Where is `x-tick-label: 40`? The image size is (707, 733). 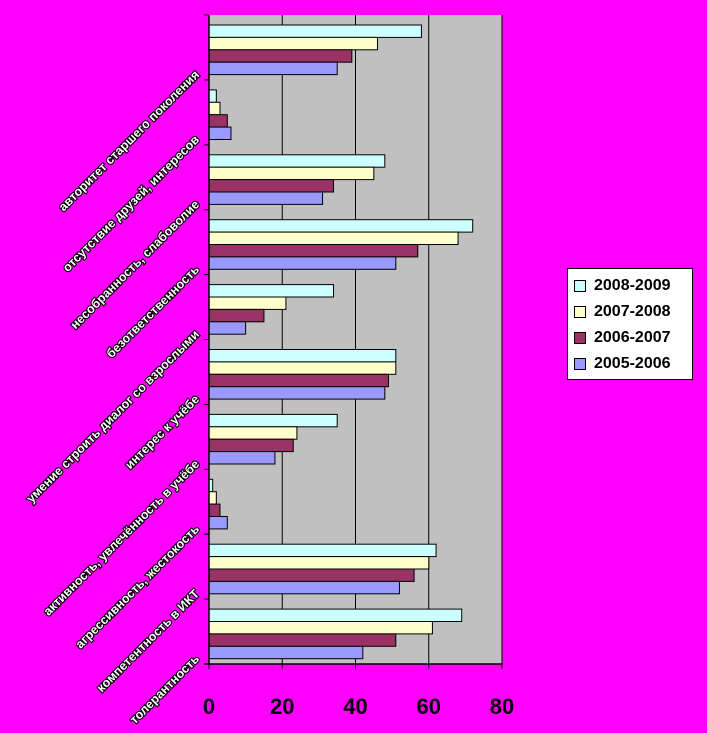
x-tick-label: 40 is located at coordinates (355, 706).